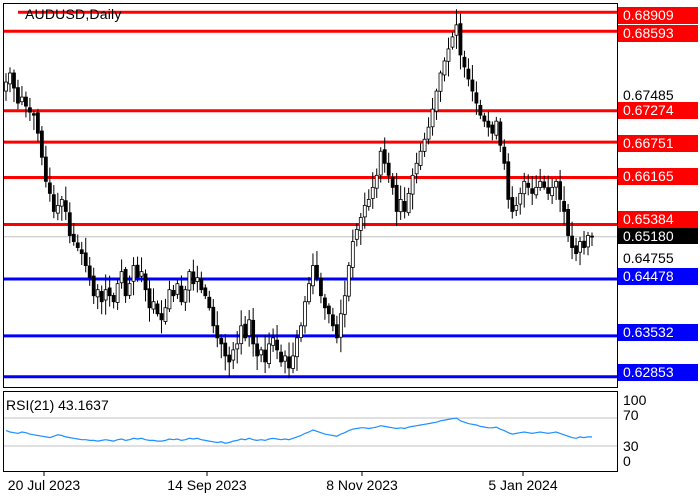 This screenshot has height=500, width=700. Describe the element at coordinates (658, 15) in the screenshot. I see `resistance-level-label: 0.68909` at that location.